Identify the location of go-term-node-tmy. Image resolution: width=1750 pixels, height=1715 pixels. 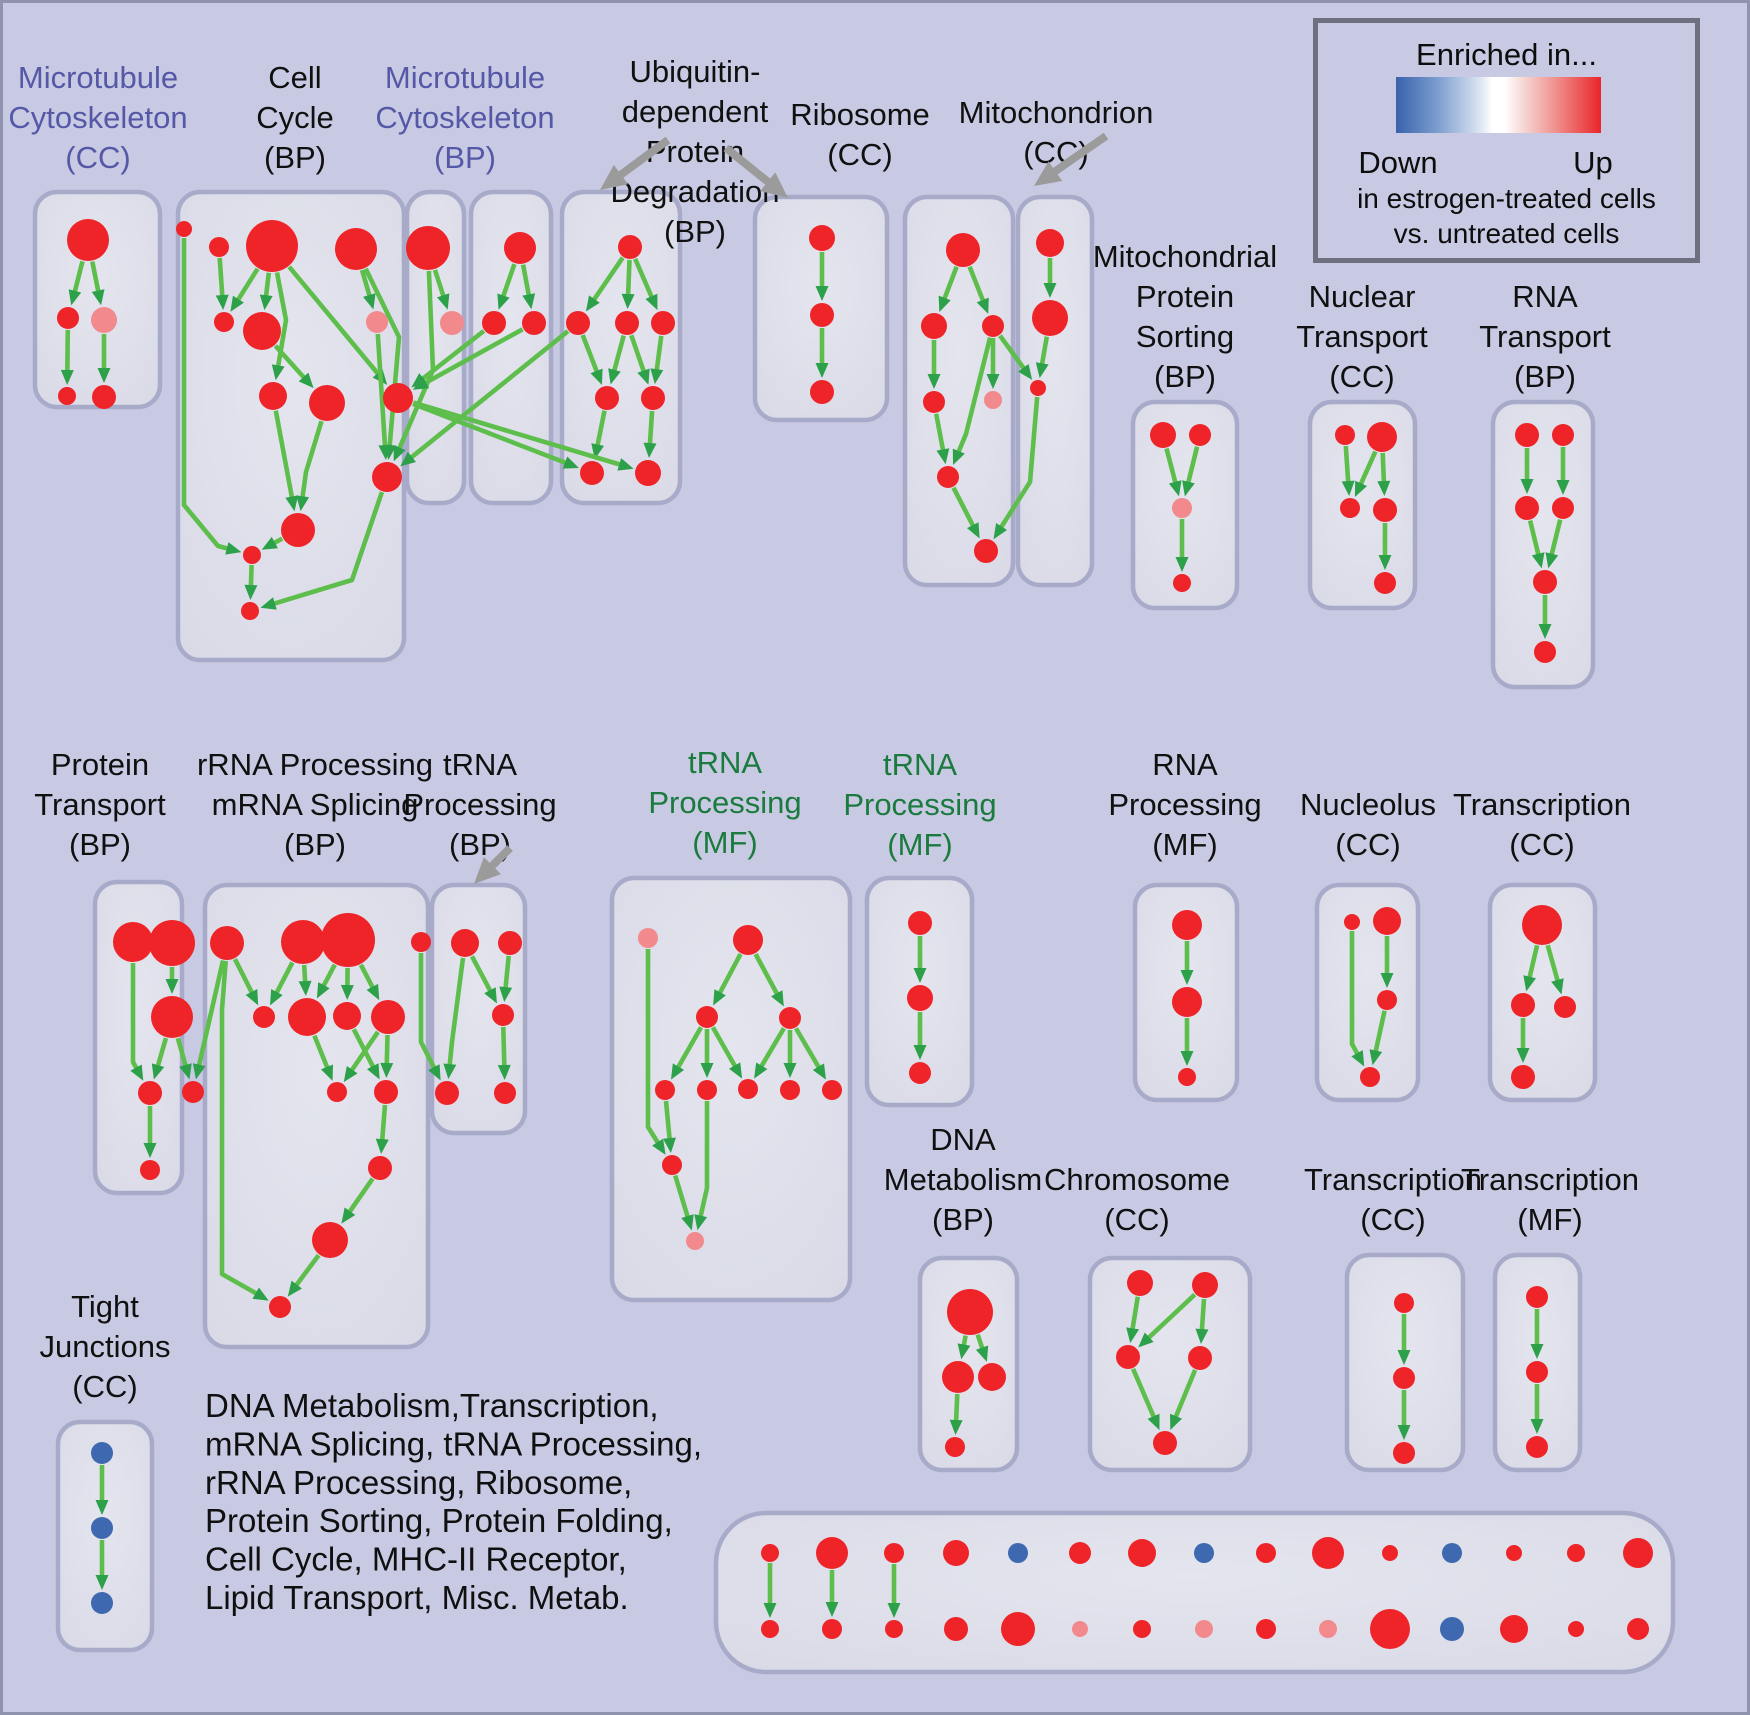
(695, 1241).